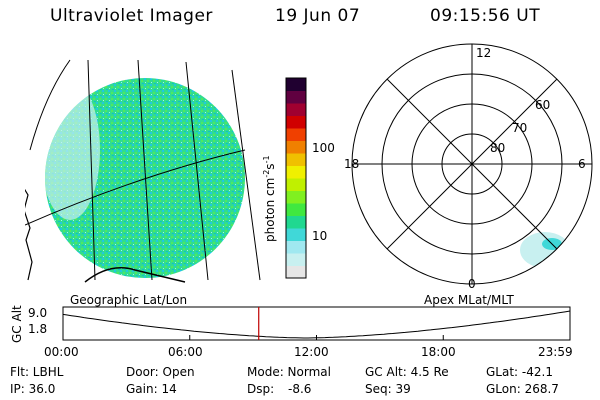 This screenshot has height=400, width=600. I want to click on glat-status: GLat: -42.1, so click(519, 372).